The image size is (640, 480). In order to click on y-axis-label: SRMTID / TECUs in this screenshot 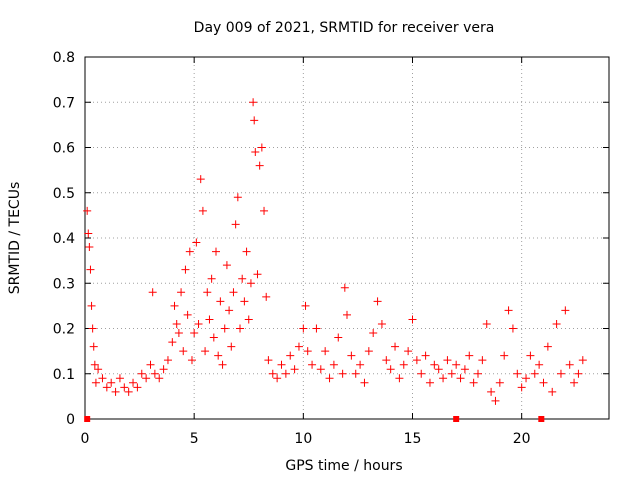, I will do `click(15, 238)`.